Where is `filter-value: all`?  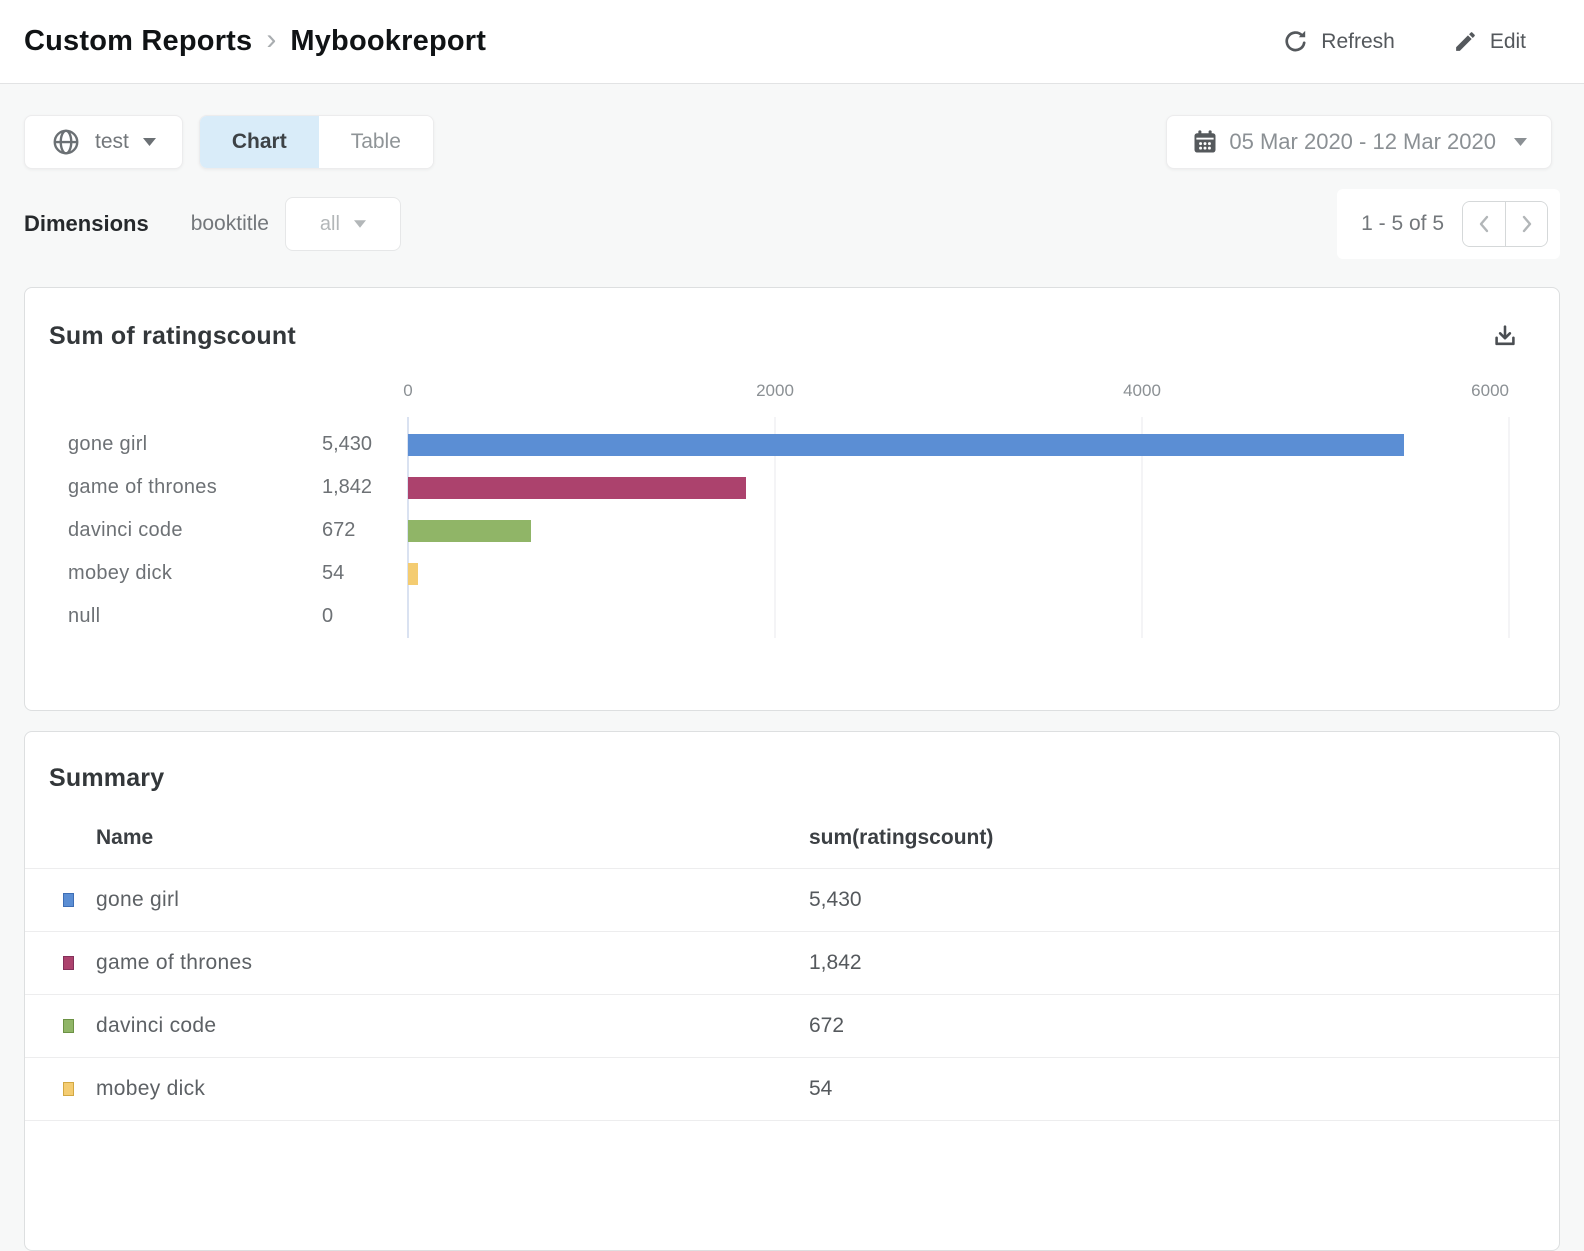
filter-value: all is located at coordinates (329, 223).